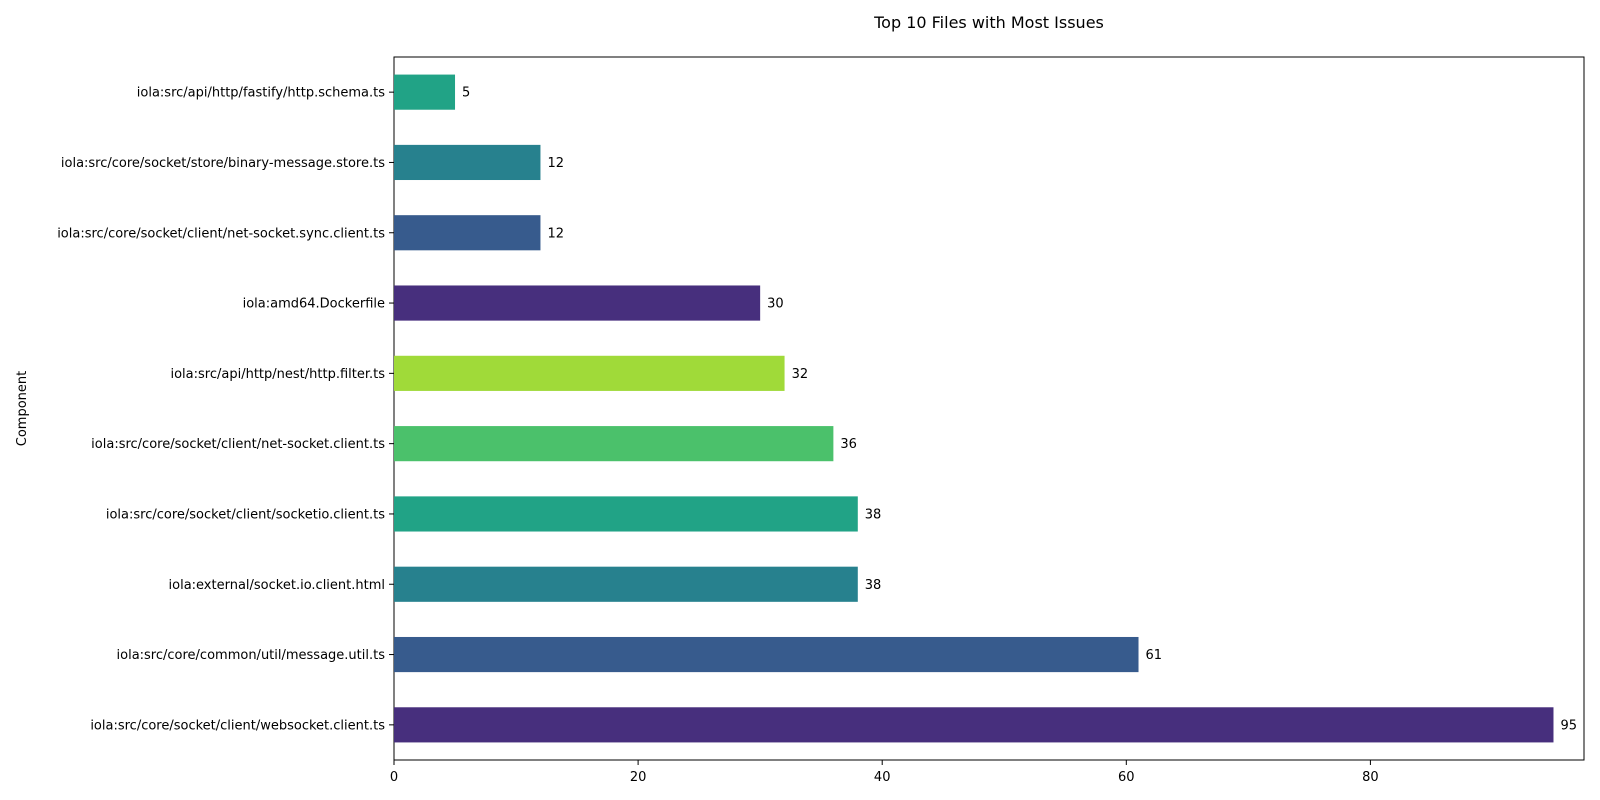 The width and height of the screenshot is (1600, 800). Describe the element at coordinates (277, 585) in the screenshot. I see `category-label: iola:external/socket.io.client.html` at that location.